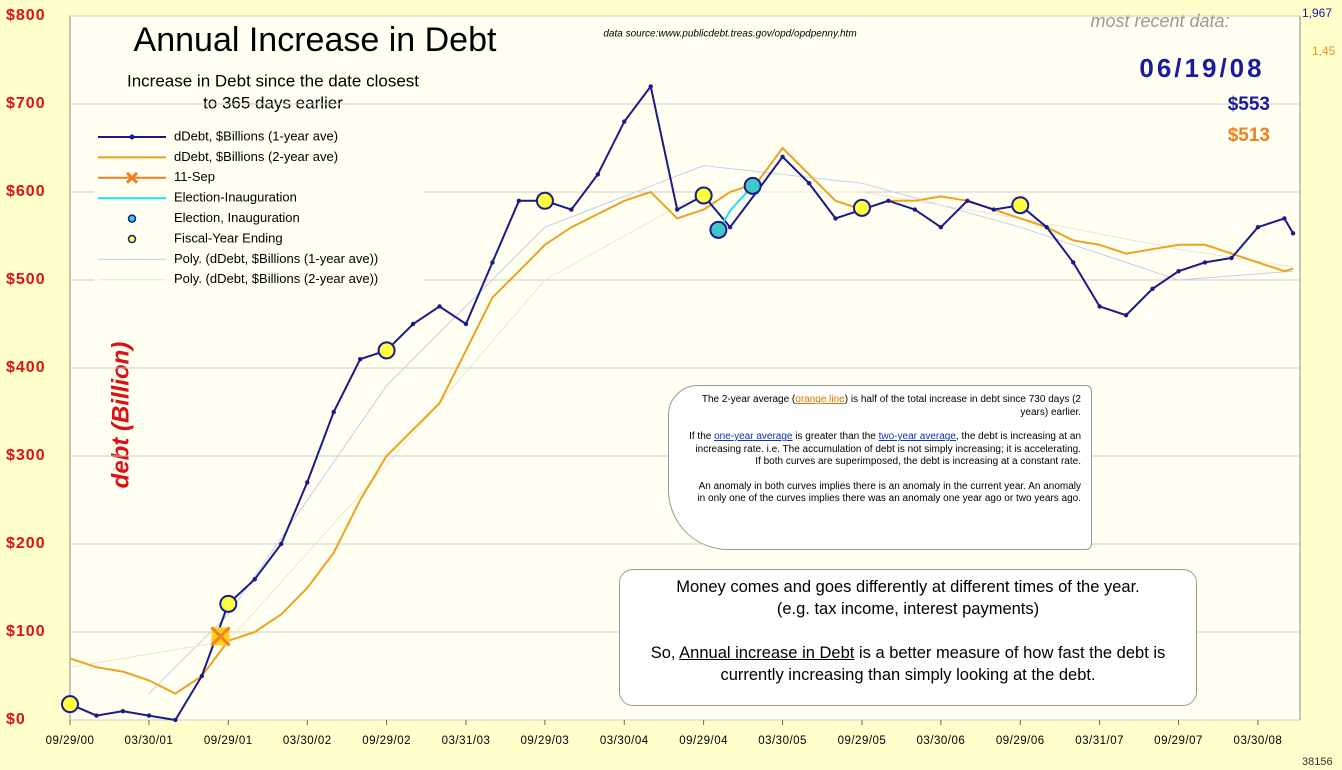 The image size is (1342, 770). Describe the element at coordinates (835, 436) in the screenshot. I see `text-run: is greater than the` at that location.